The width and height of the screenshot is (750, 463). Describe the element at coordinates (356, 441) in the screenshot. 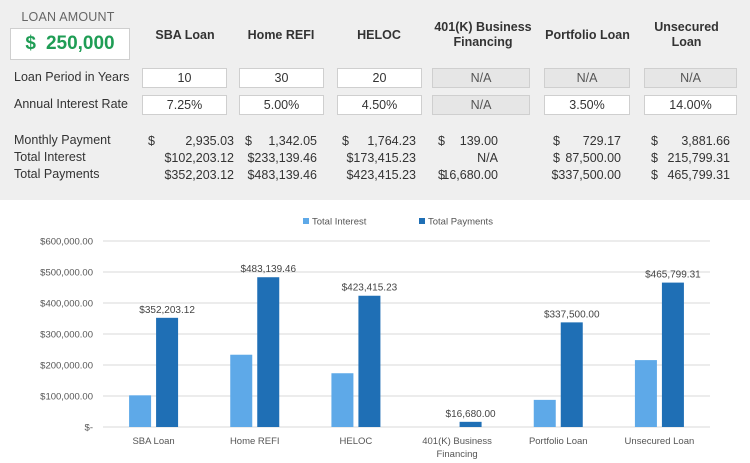

I see `x-tick-label: HELOC` at that location.